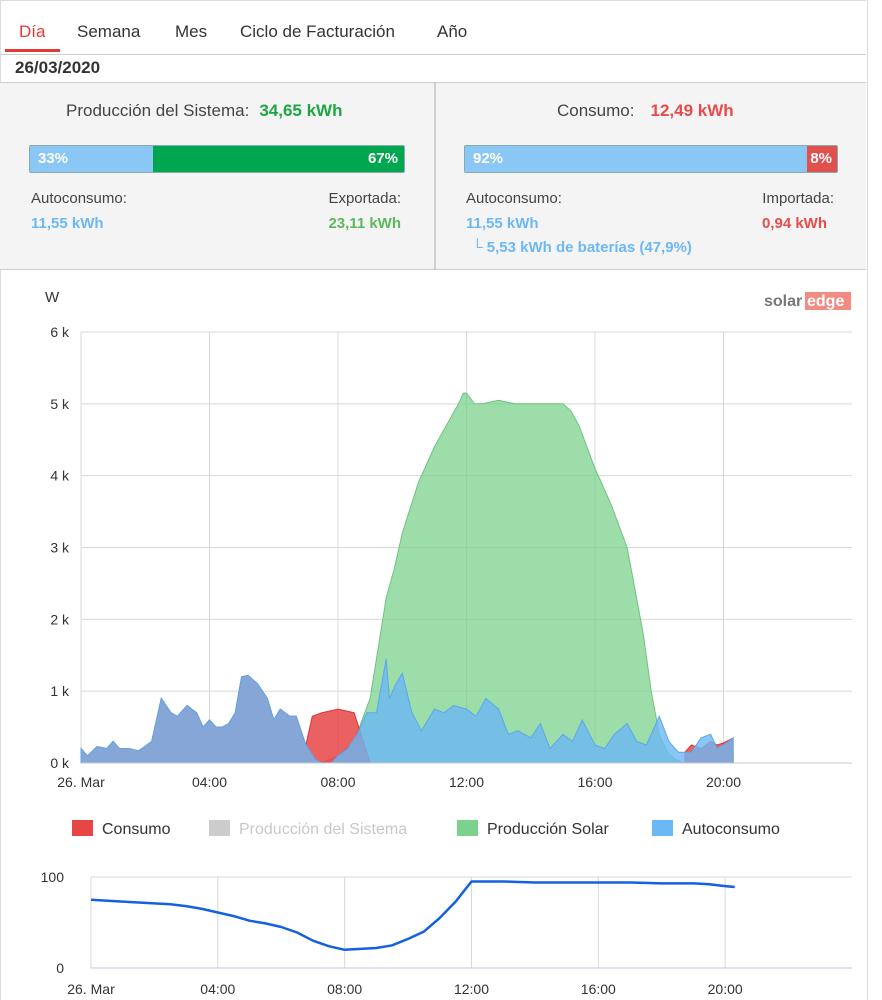 The width and height of the screenshot is (882, 1000). What do you see at coordinates (502, 223) in the screenshot?
I see `consumption-self-value: 11,55 kWh` at bounding box center [502, 223].